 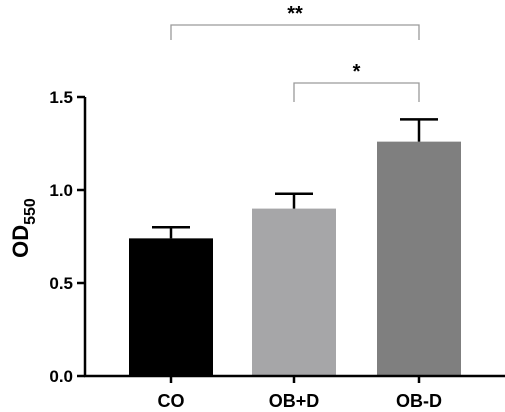 What do you see at coordinates (61, 97) in the screenshot?
I see `y-tick-label: 1.5` at bounding box center [61, 97].